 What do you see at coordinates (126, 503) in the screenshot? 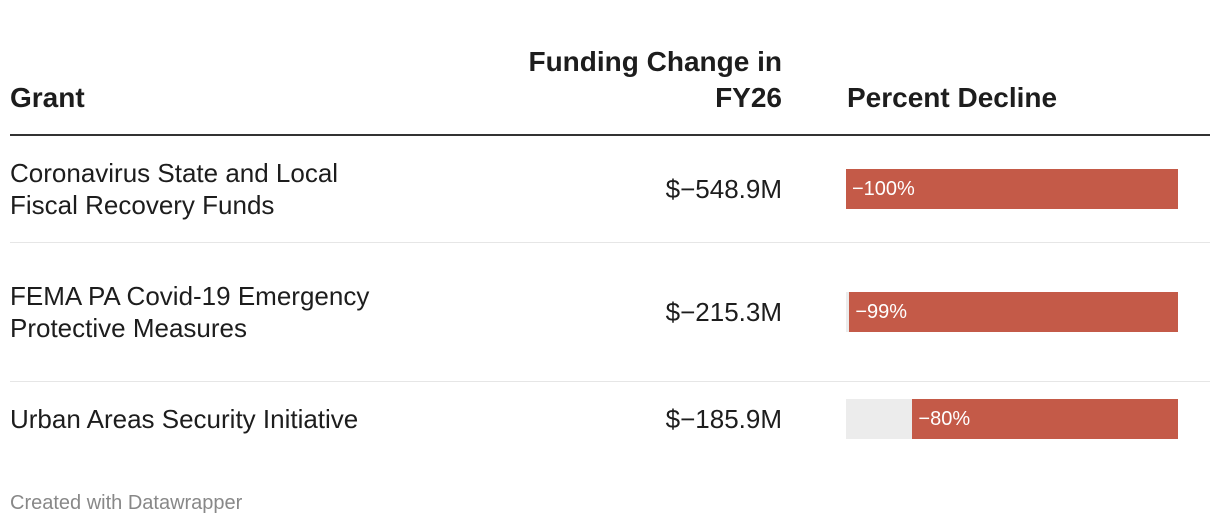
I see `footer-credit: Created with Datawrapper` at bounding box center [126, 503].